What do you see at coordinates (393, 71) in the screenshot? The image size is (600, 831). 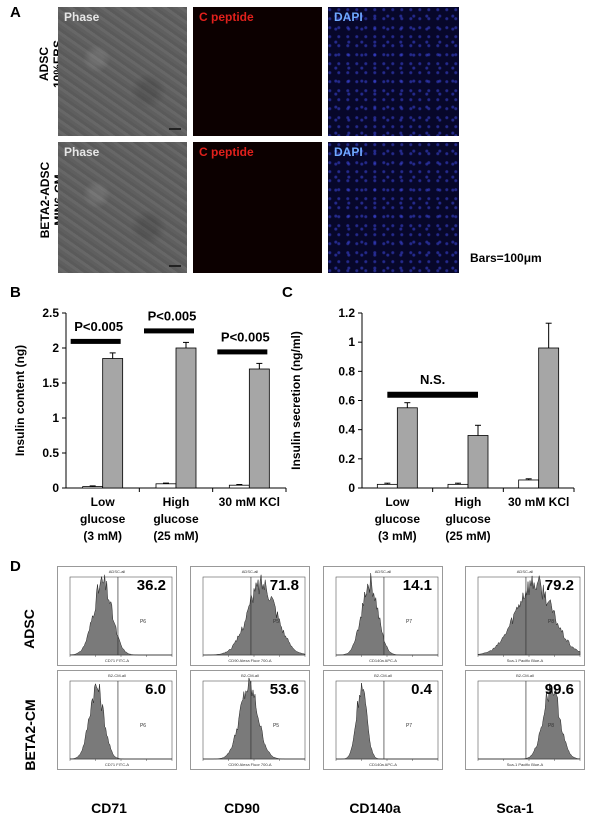 I see `micrograph-adsc-dapi: DAPI` at bounding box center [393, 71].